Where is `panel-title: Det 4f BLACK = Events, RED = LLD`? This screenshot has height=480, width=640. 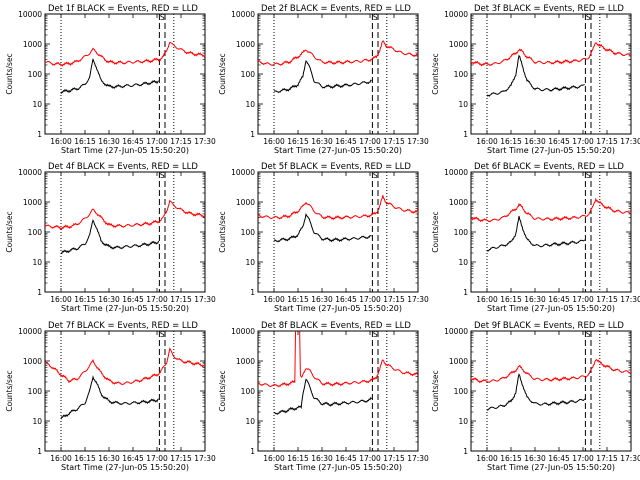
panel-title: Det 4f BLACK = Events, RED = LLD is located at coordinates (123, 167).